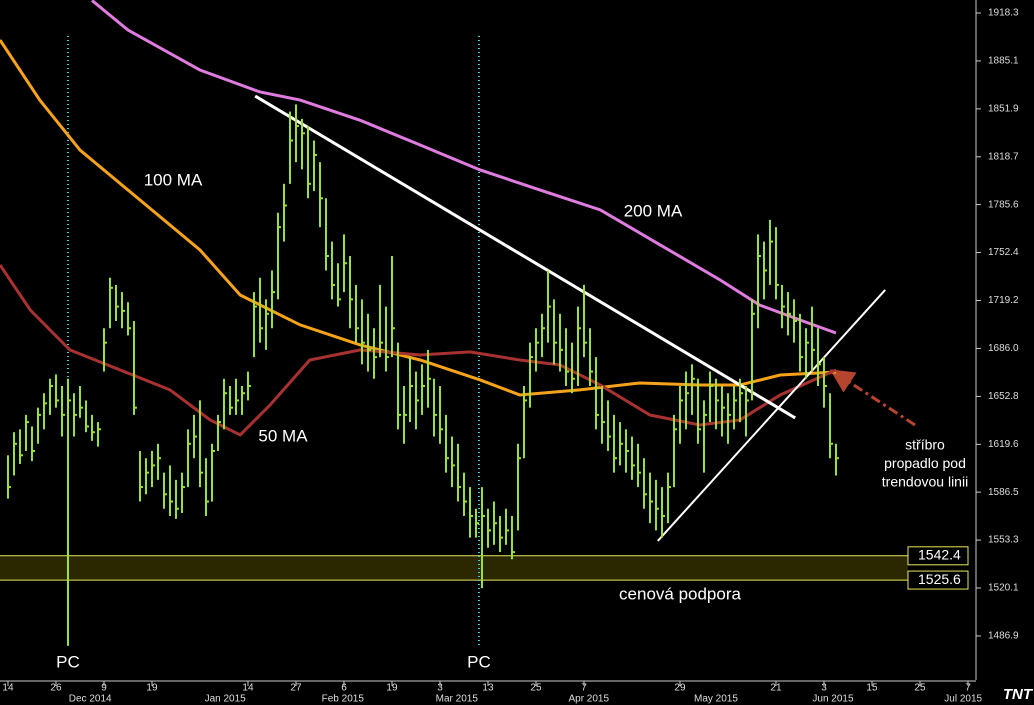 The height and width of the screenshot is (705, 1034). Describe the element at coordinates (1003, 588) in the screenshot. I see `y-tick-label: 1520.1` at that location.